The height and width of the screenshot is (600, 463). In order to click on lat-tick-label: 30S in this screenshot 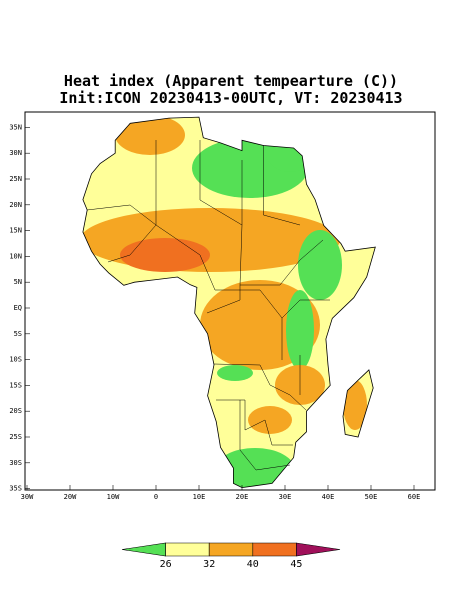, I will do `click(15, 463)`.